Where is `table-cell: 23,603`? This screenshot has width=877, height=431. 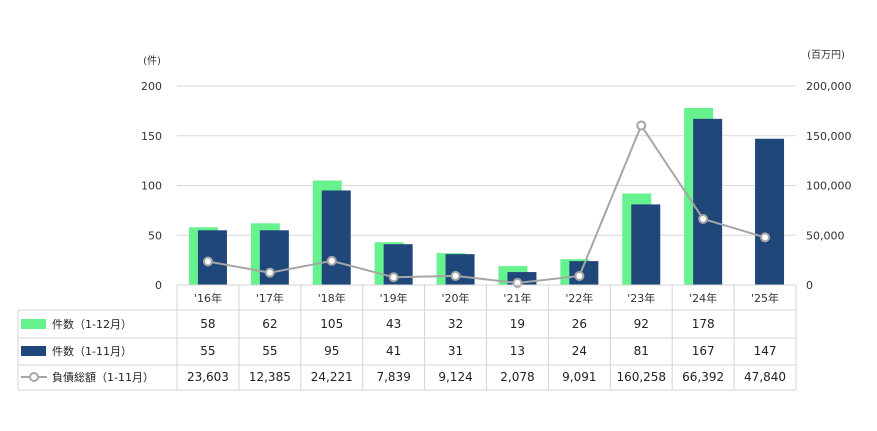
table-cell: 23,603 is located at coordinates (208, 377).